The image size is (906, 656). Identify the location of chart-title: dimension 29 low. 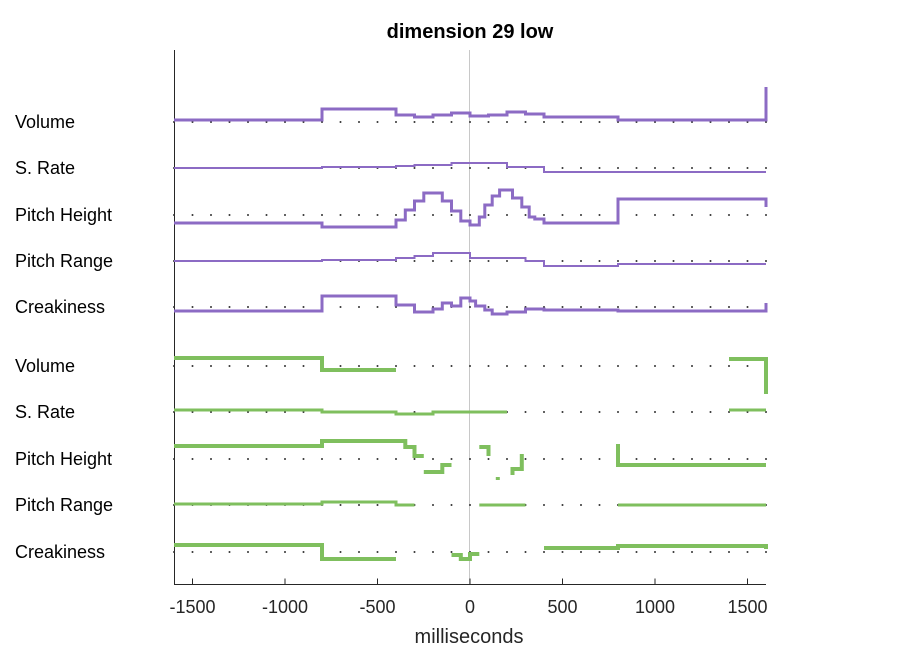
(470, 32).